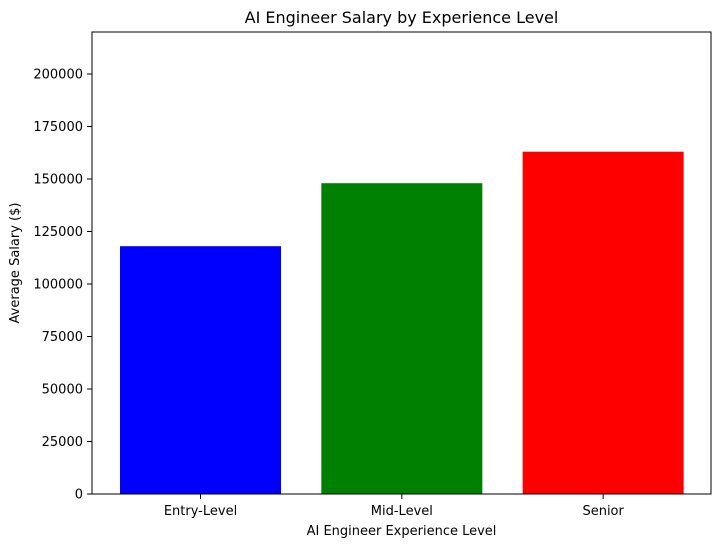 The image size is (721, 547). Describe the element at coordinates (402, 338) in the screenshot. I see `bar-mid-level` at that location.